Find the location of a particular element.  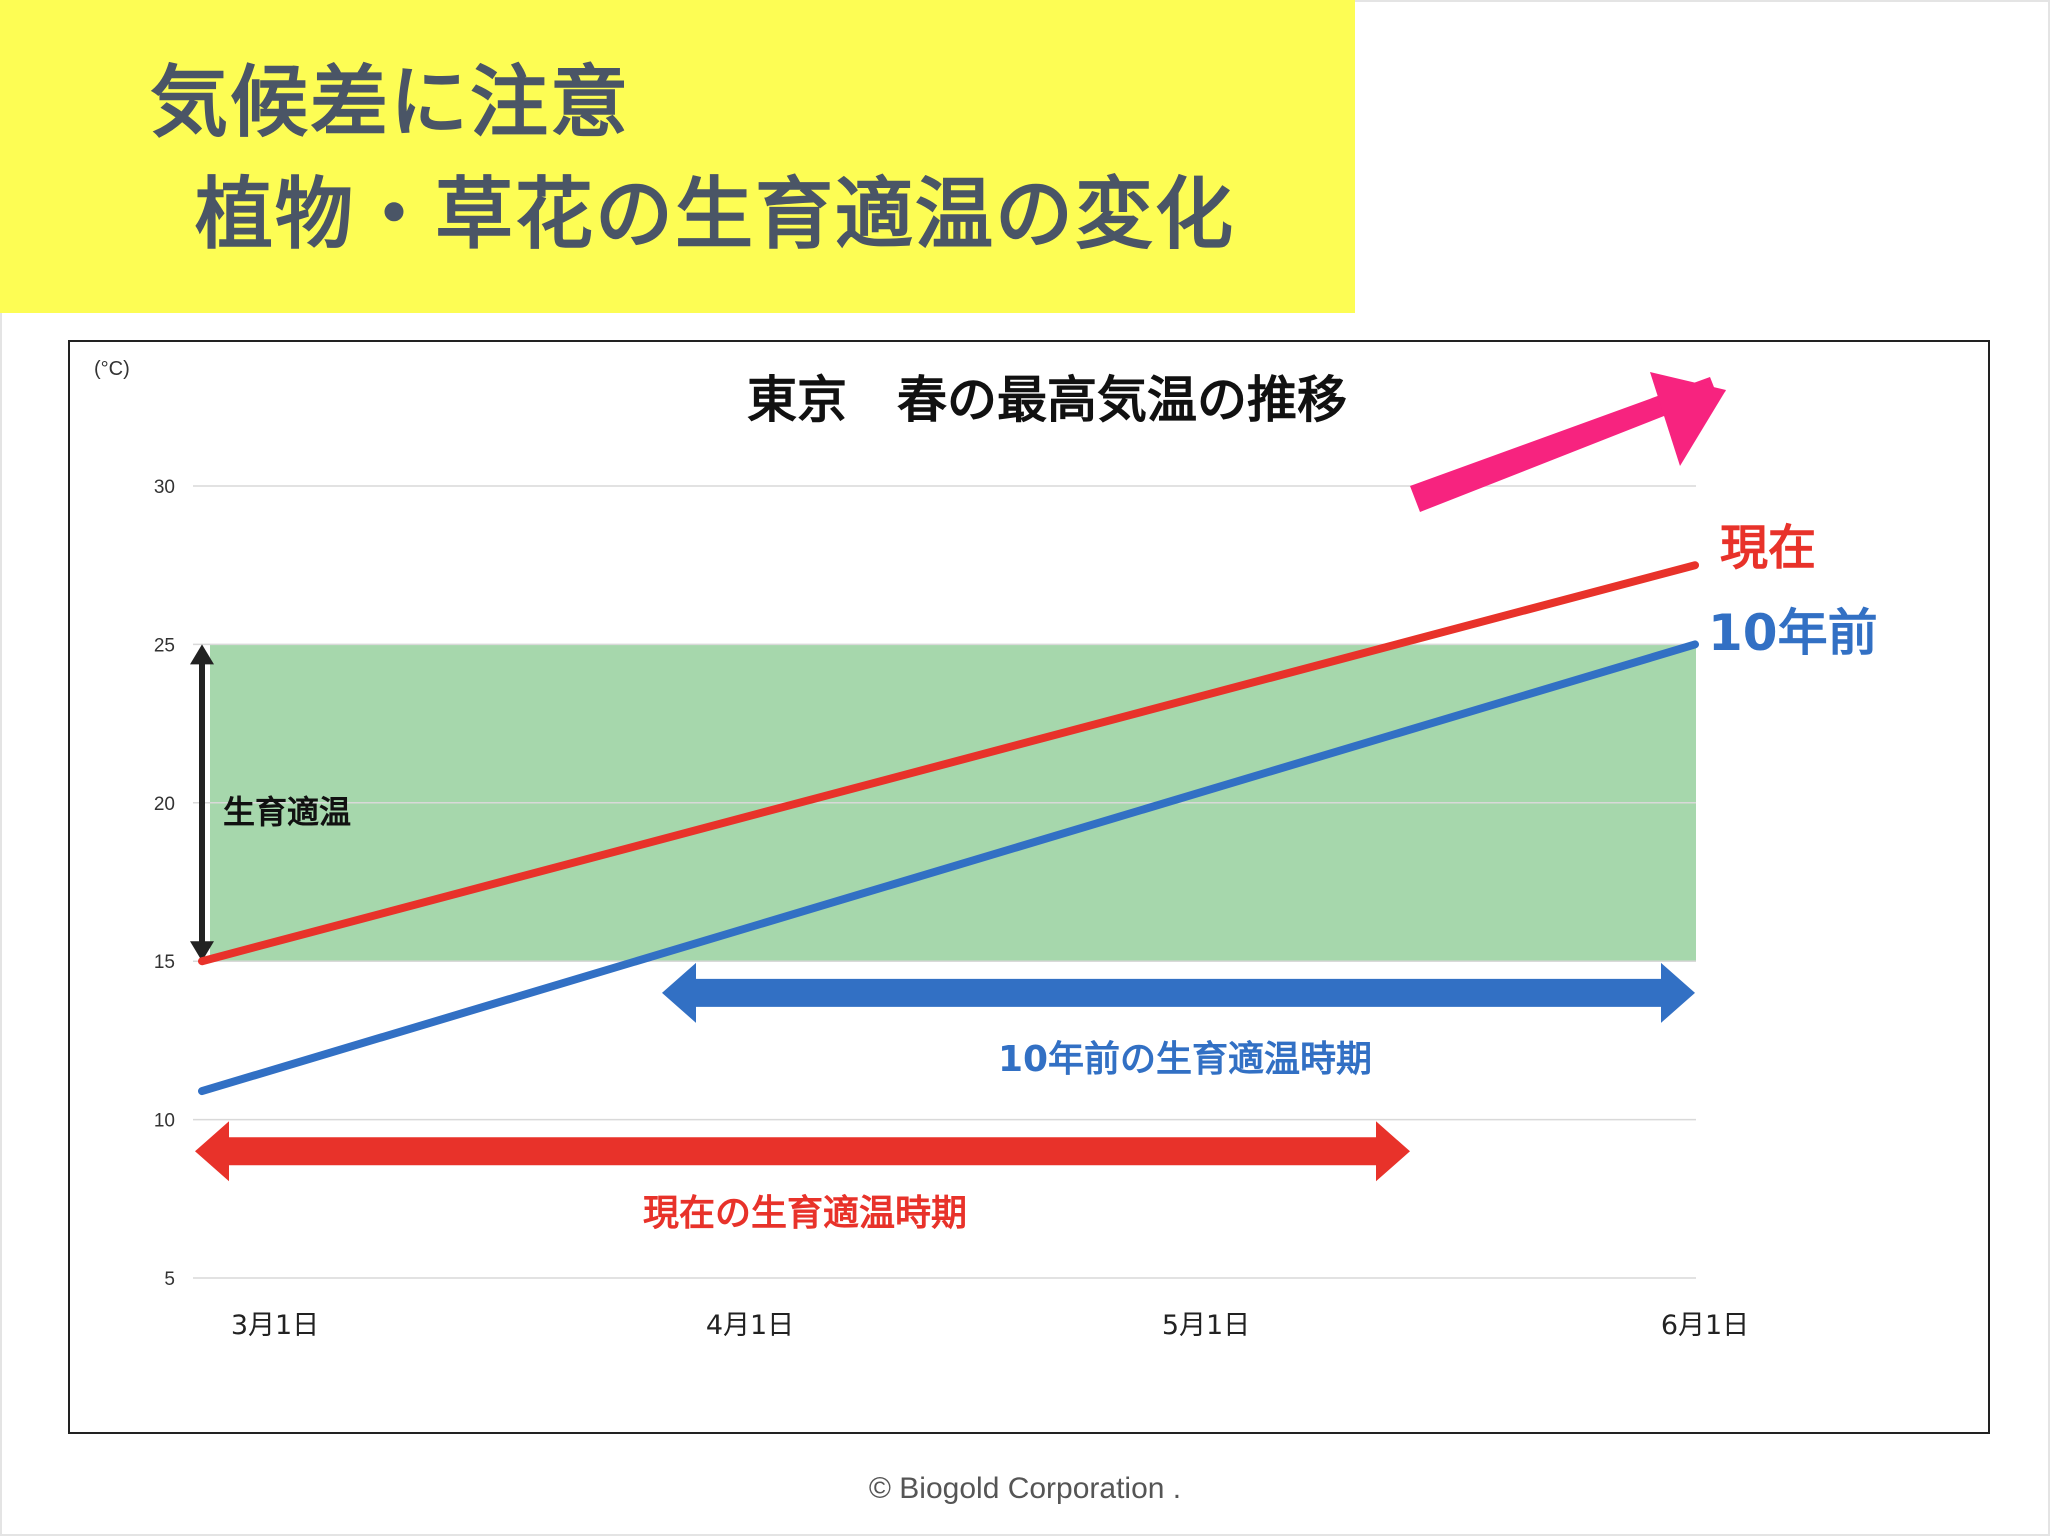

series-labels: 現在 10年前 is located at coordinates (1793, 591).